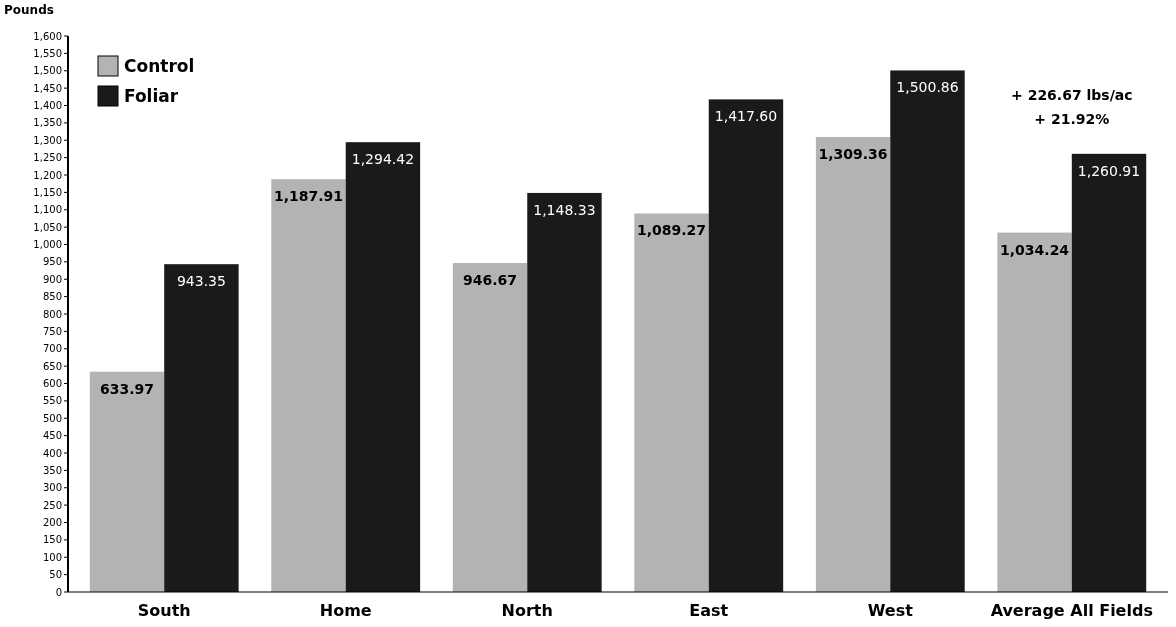 The width and height of the screenshot is (1176, 627). Describe the element at coordinates (127, 388) in the screenshot. I see `data-label: 633.97` at that location.